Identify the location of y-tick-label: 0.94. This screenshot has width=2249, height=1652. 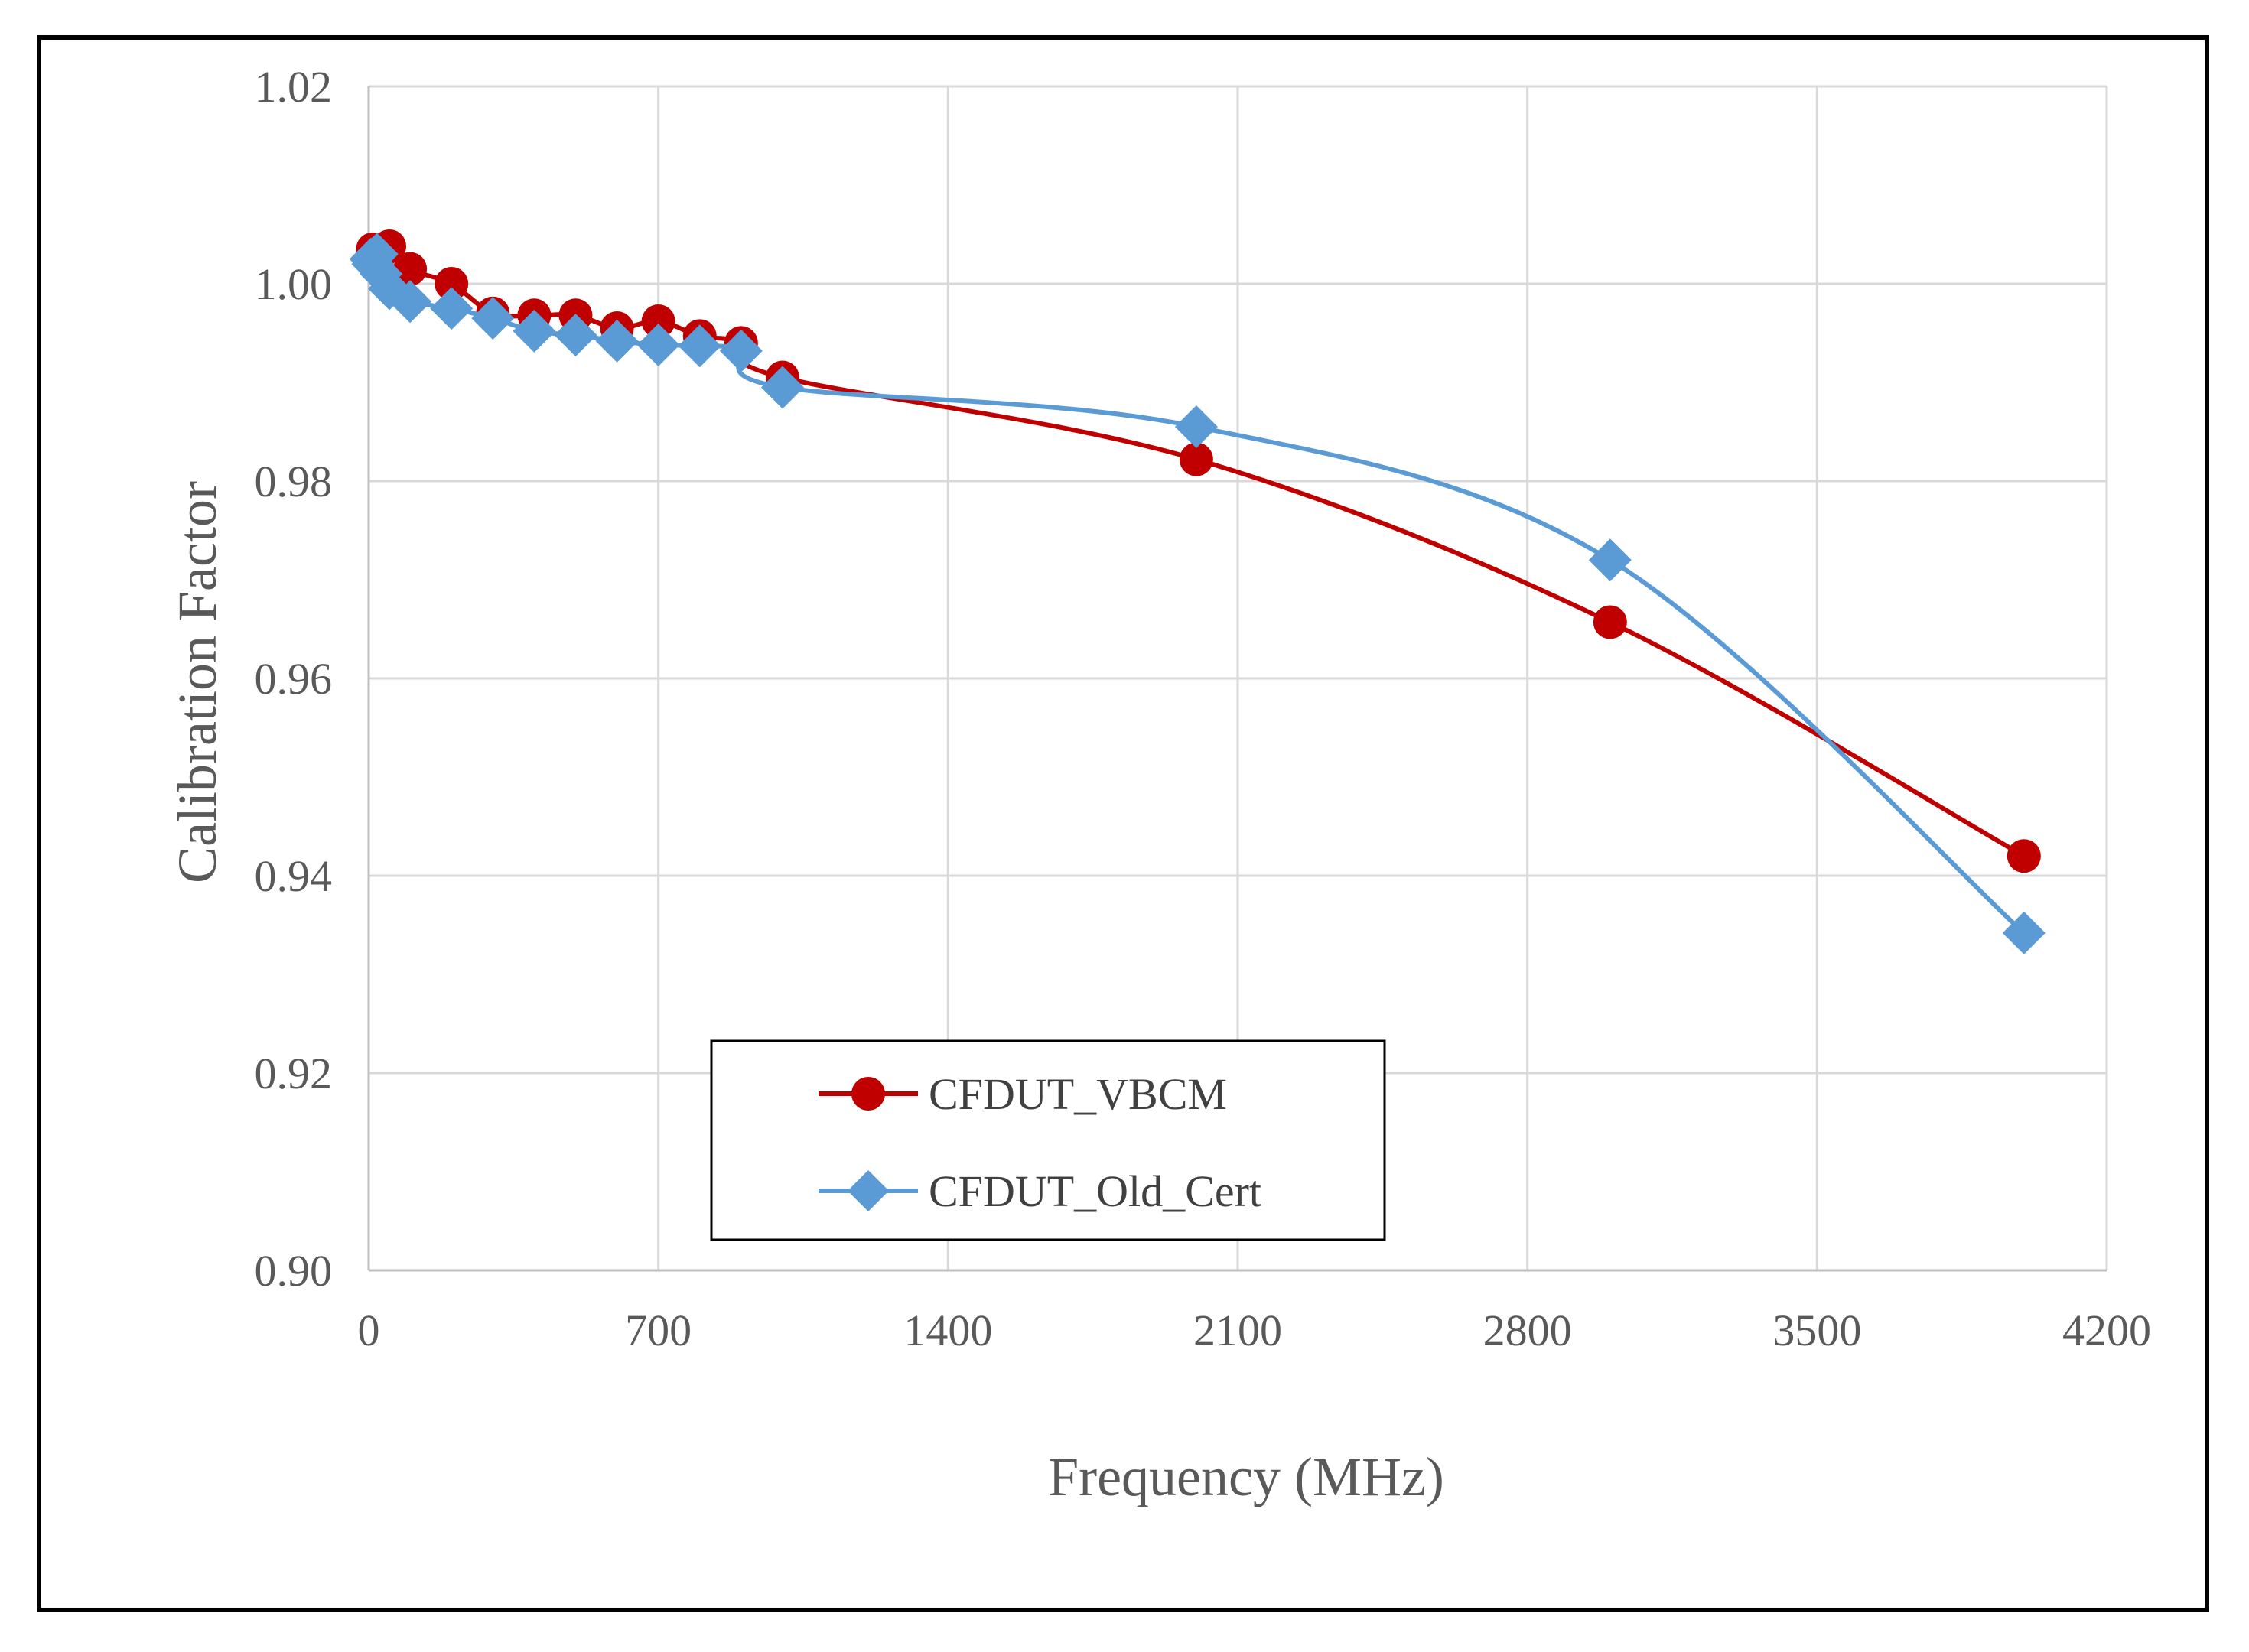
(294, 876).